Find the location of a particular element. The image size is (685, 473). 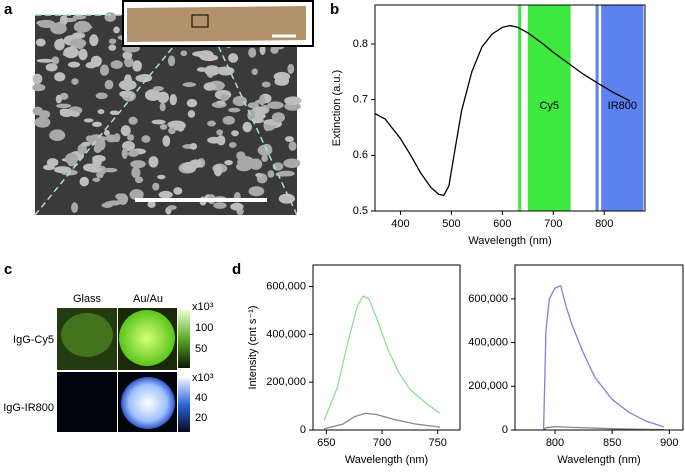

x-tick-label: 900 is located at coordinates (669, 443).